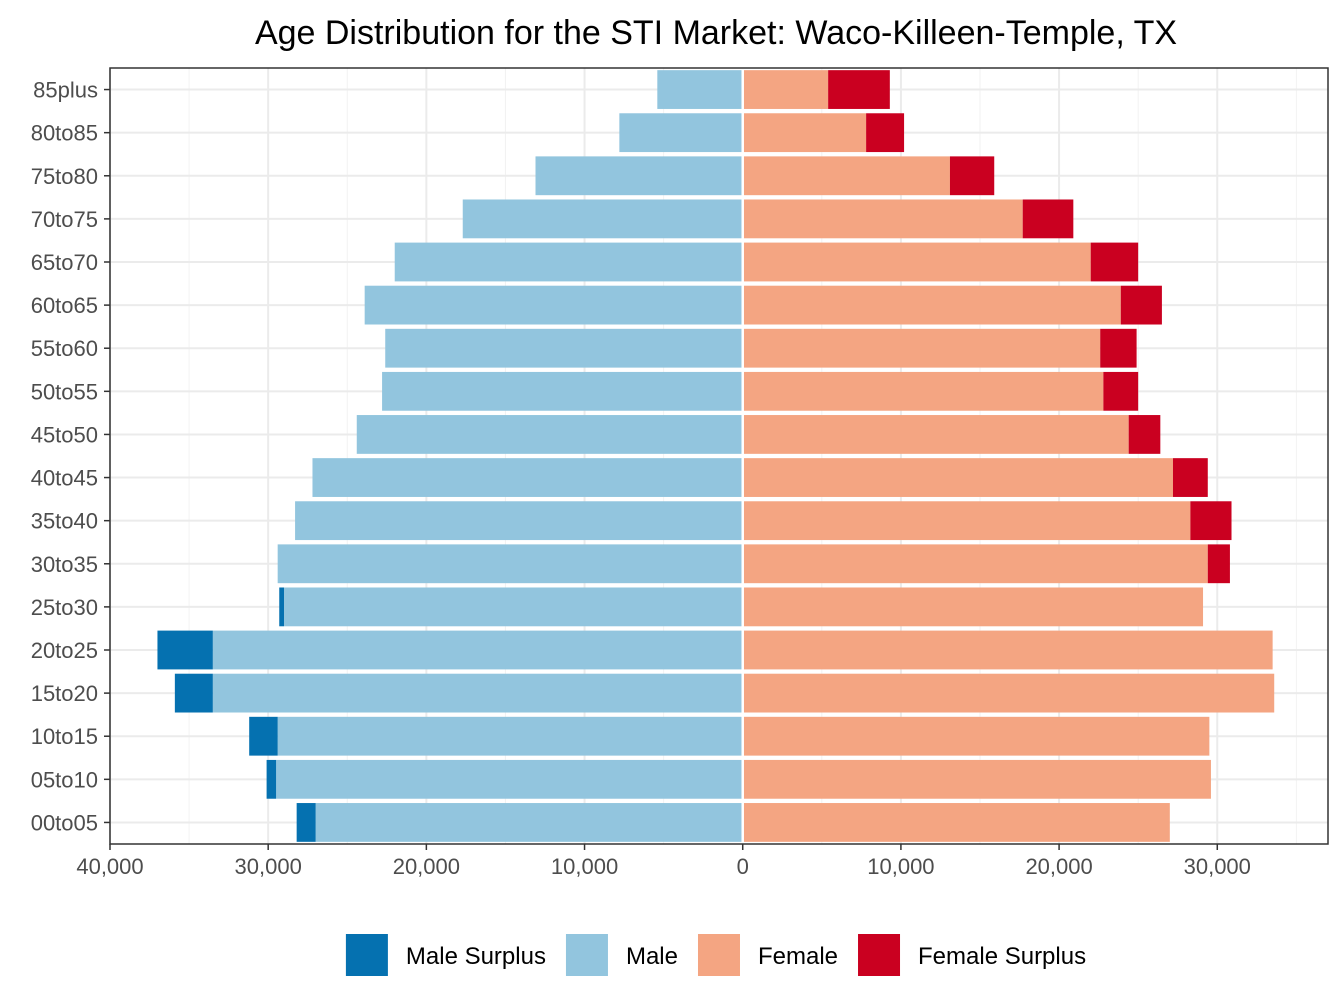 This screenshot has width=1344, height=1008. I want to click on bar-male-05to10, so click(509, 779).